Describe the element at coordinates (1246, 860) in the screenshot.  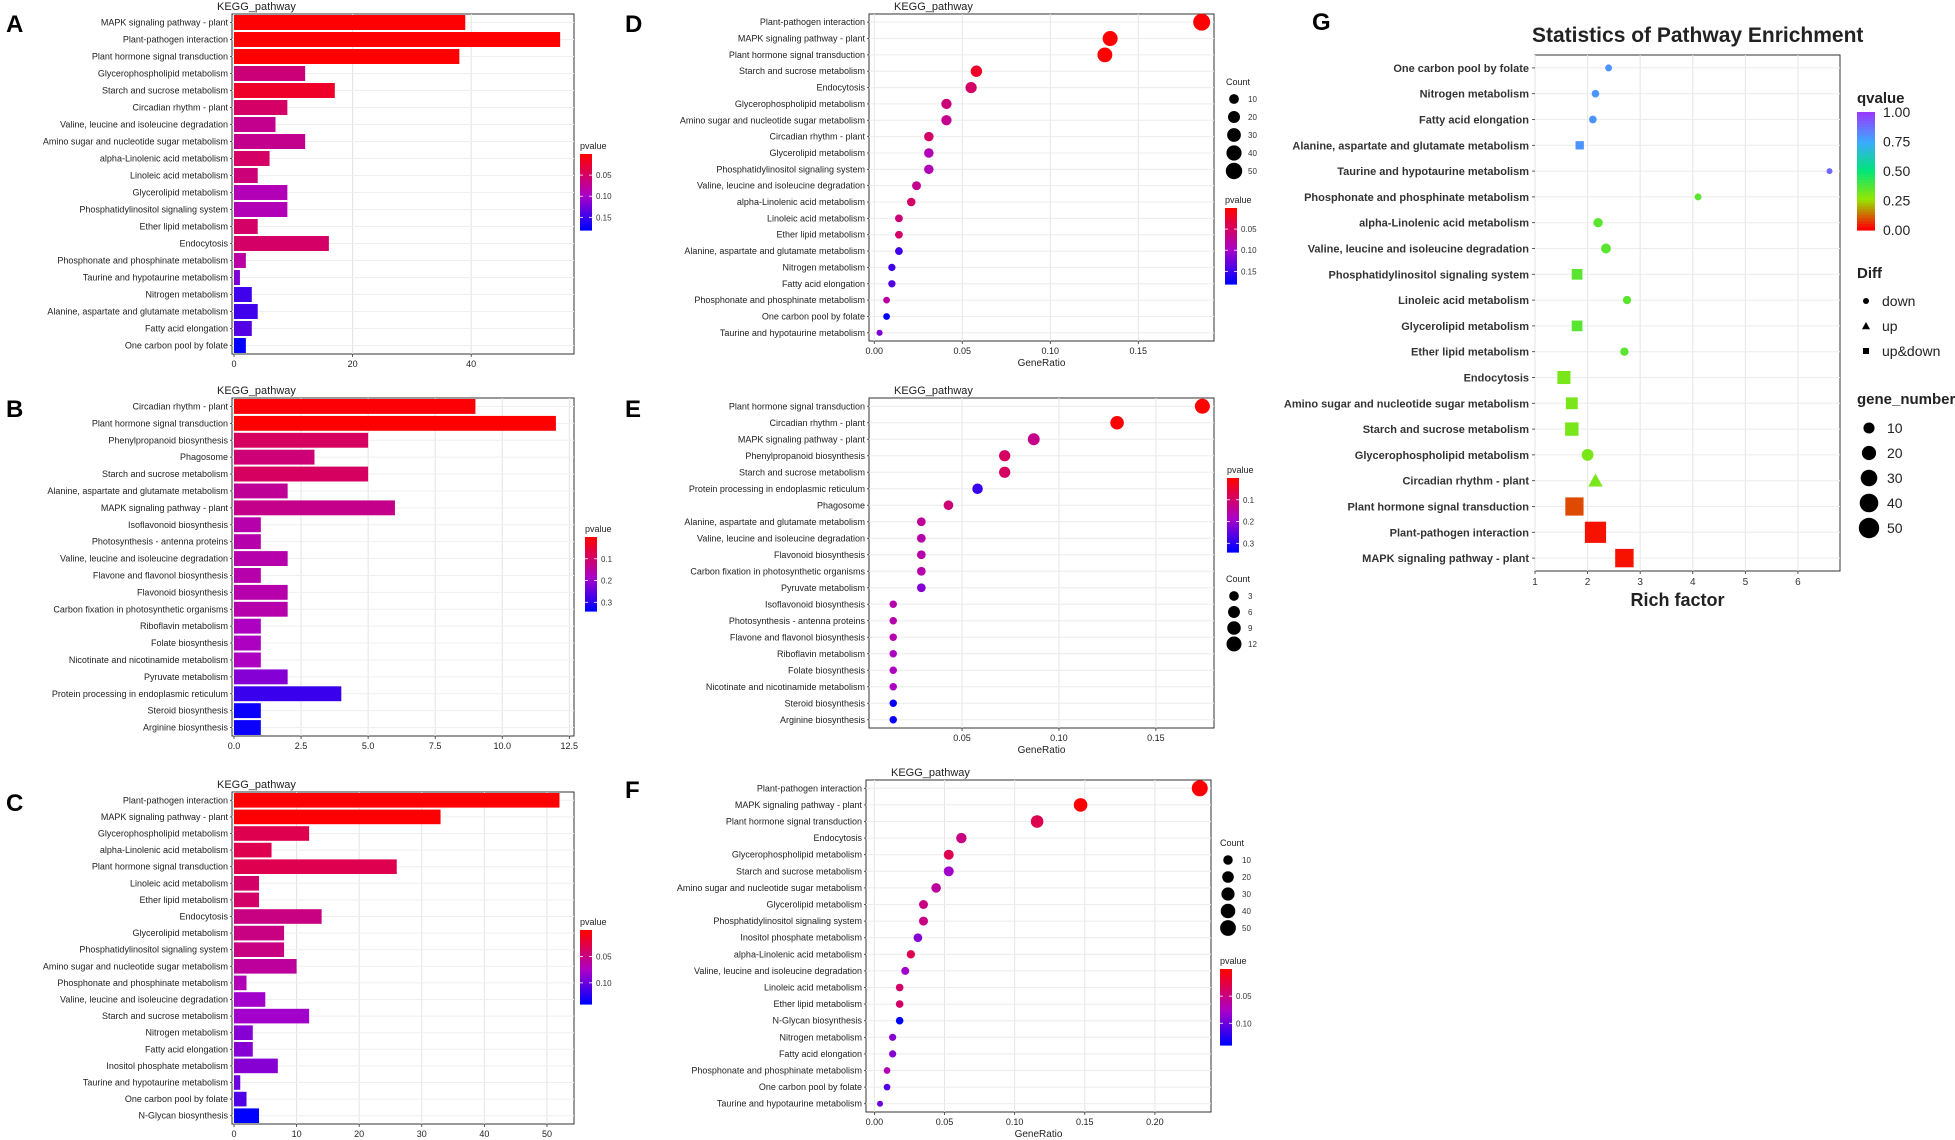
I see `legend-label: 10` at that location.